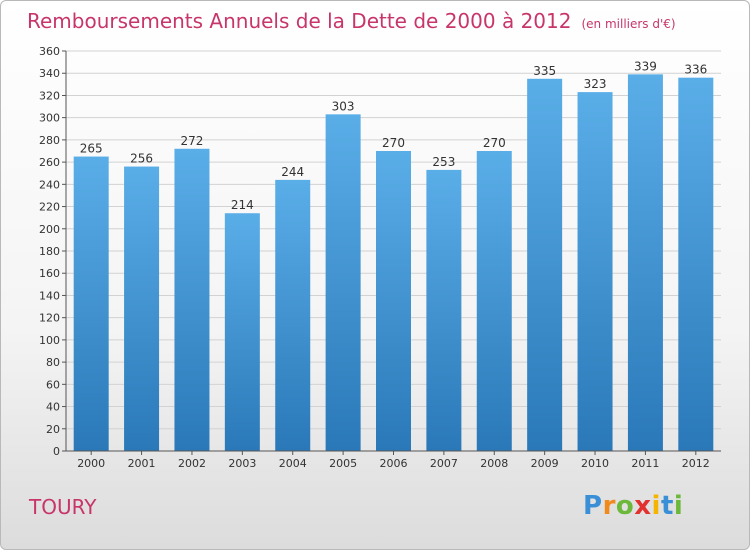  Describe the element at coordinates (625, 506) in the screenshot. I see `logo-letter: o` at that location.